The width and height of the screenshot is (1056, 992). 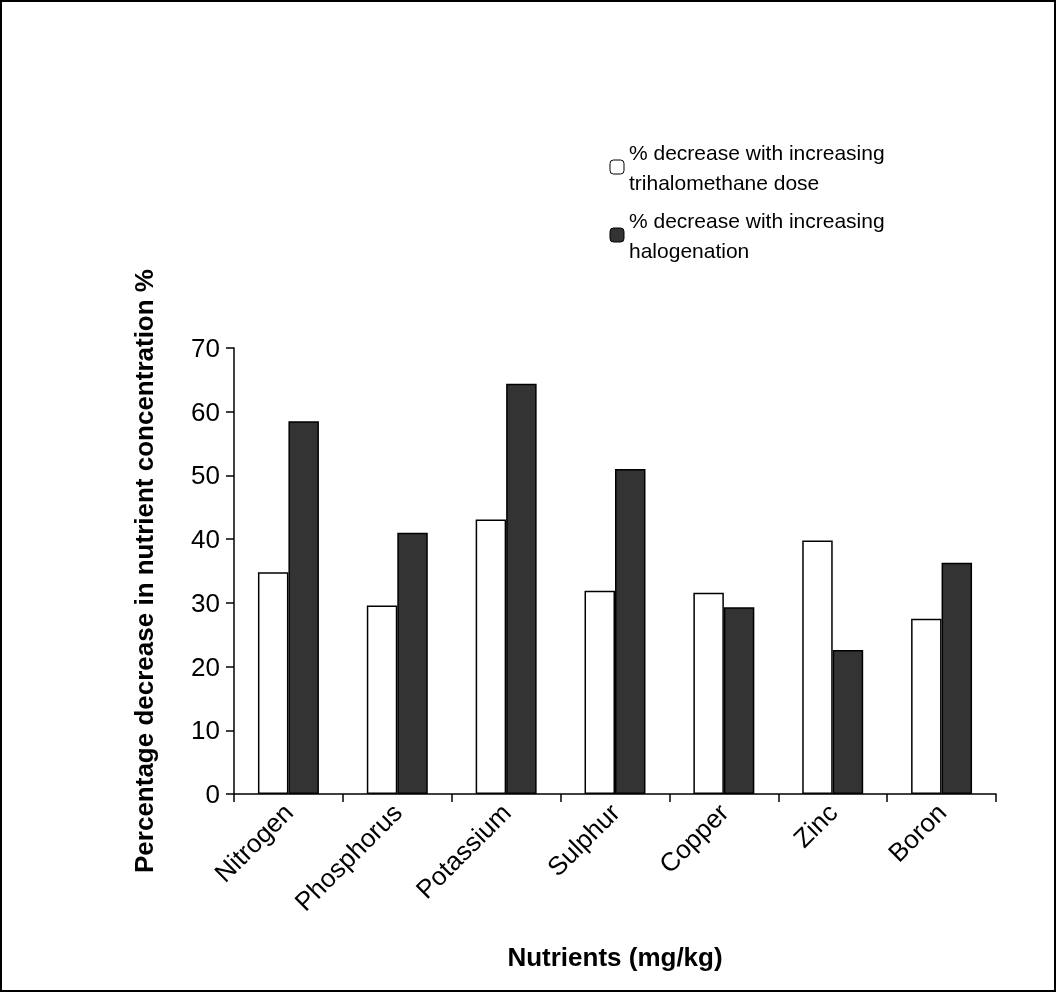 What do you see at coordinates (760, 167) in the screenshot?
I see `legend-label: % decrease with increasing trihalomethane dose` at bounding box center [760, 167].